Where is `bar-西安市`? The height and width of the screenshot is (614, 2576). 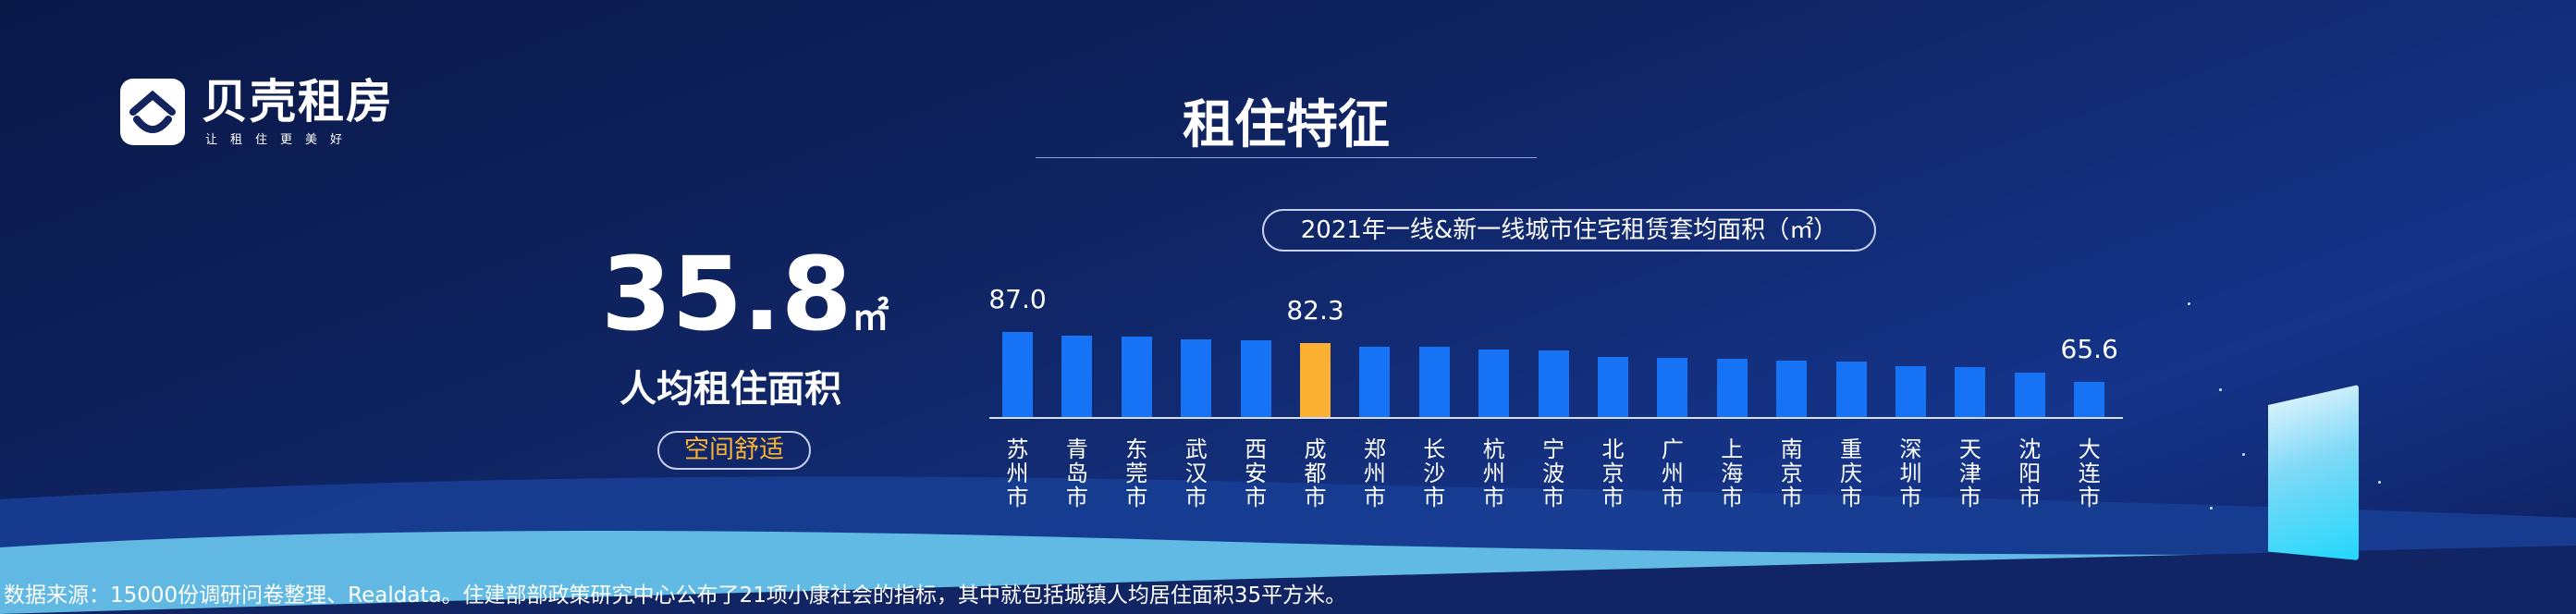
bar-西安市 is located at coordinates (1256, 378).